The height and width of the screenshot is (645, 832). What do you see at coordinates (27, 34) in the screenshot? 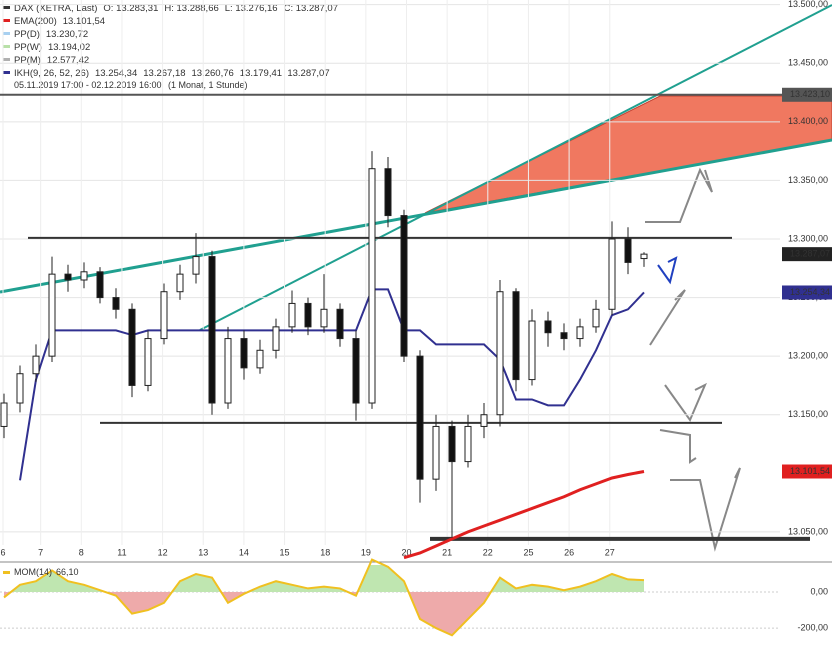
I see `legend-name: PP(D)` at bounding box center [27, 34].